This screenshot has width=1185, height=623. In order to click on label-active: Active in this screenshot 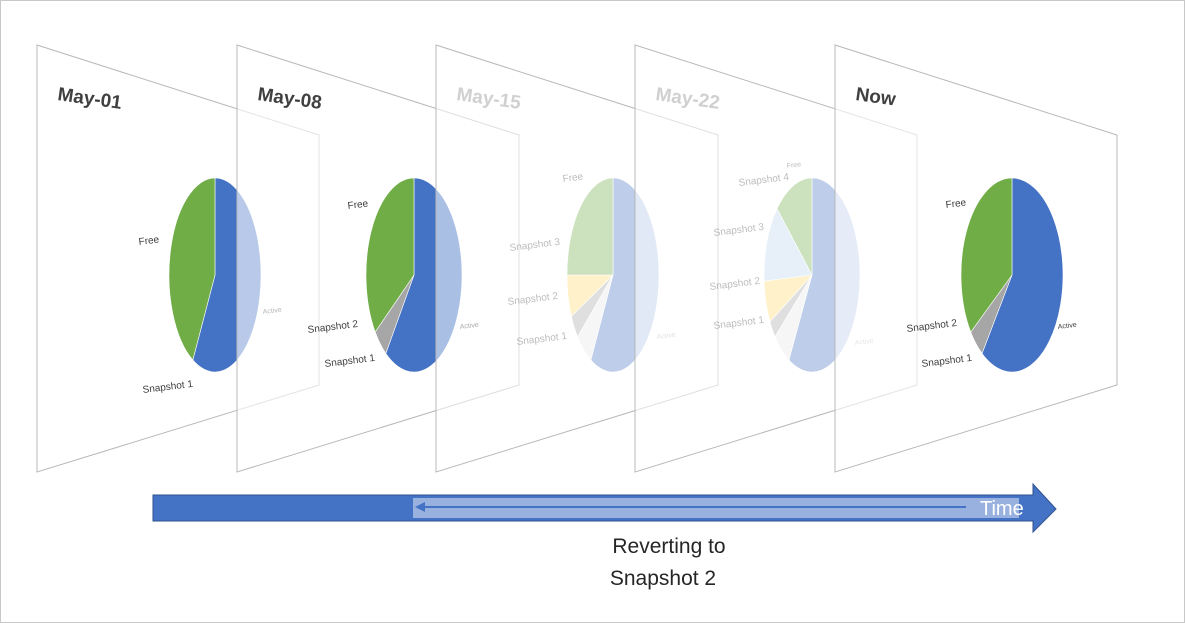, I will do `click(1067, 326)`.